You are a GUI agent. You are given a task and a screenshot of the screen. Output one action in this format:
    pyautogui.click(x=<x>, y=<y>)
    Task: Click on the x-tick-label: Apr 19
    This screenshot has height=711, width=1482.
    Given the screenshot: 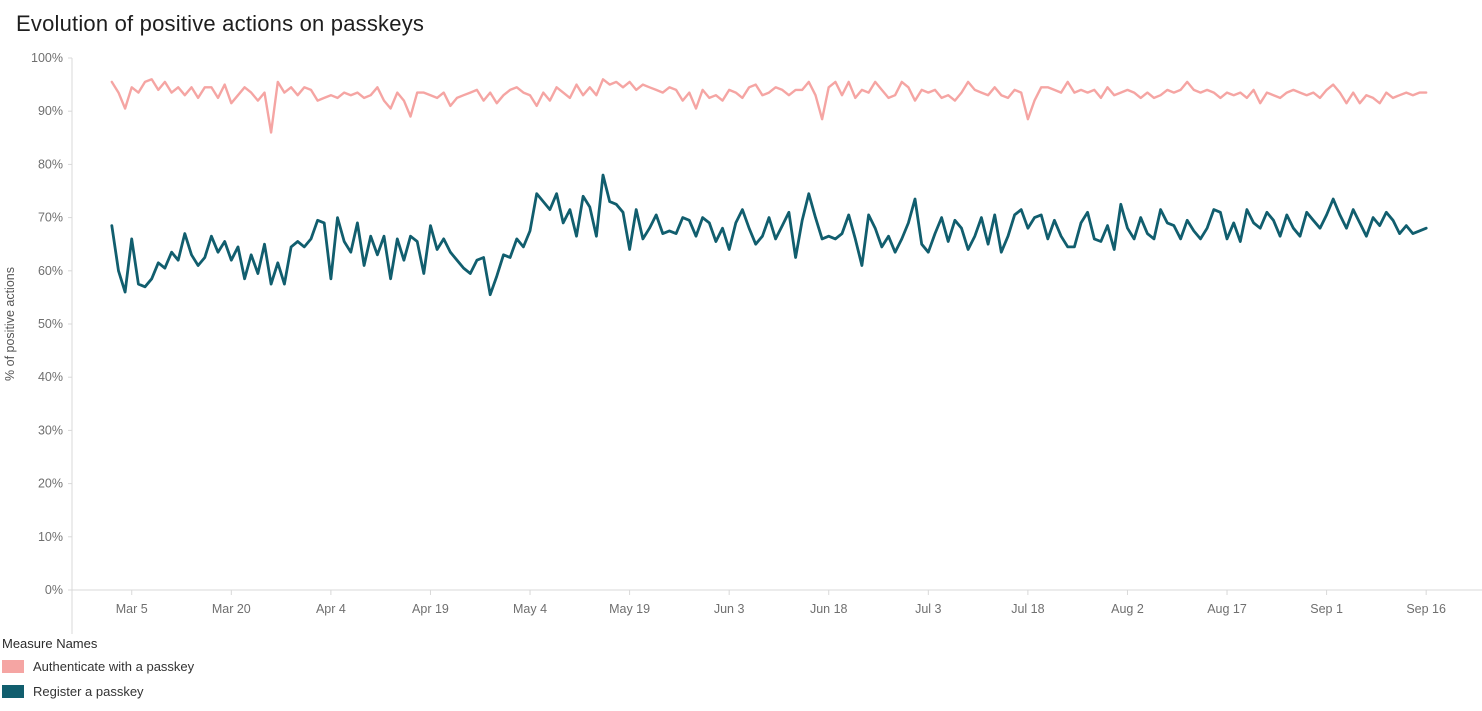 What is the action you would take?
    pyautogui.click(x=430, y=609)
    